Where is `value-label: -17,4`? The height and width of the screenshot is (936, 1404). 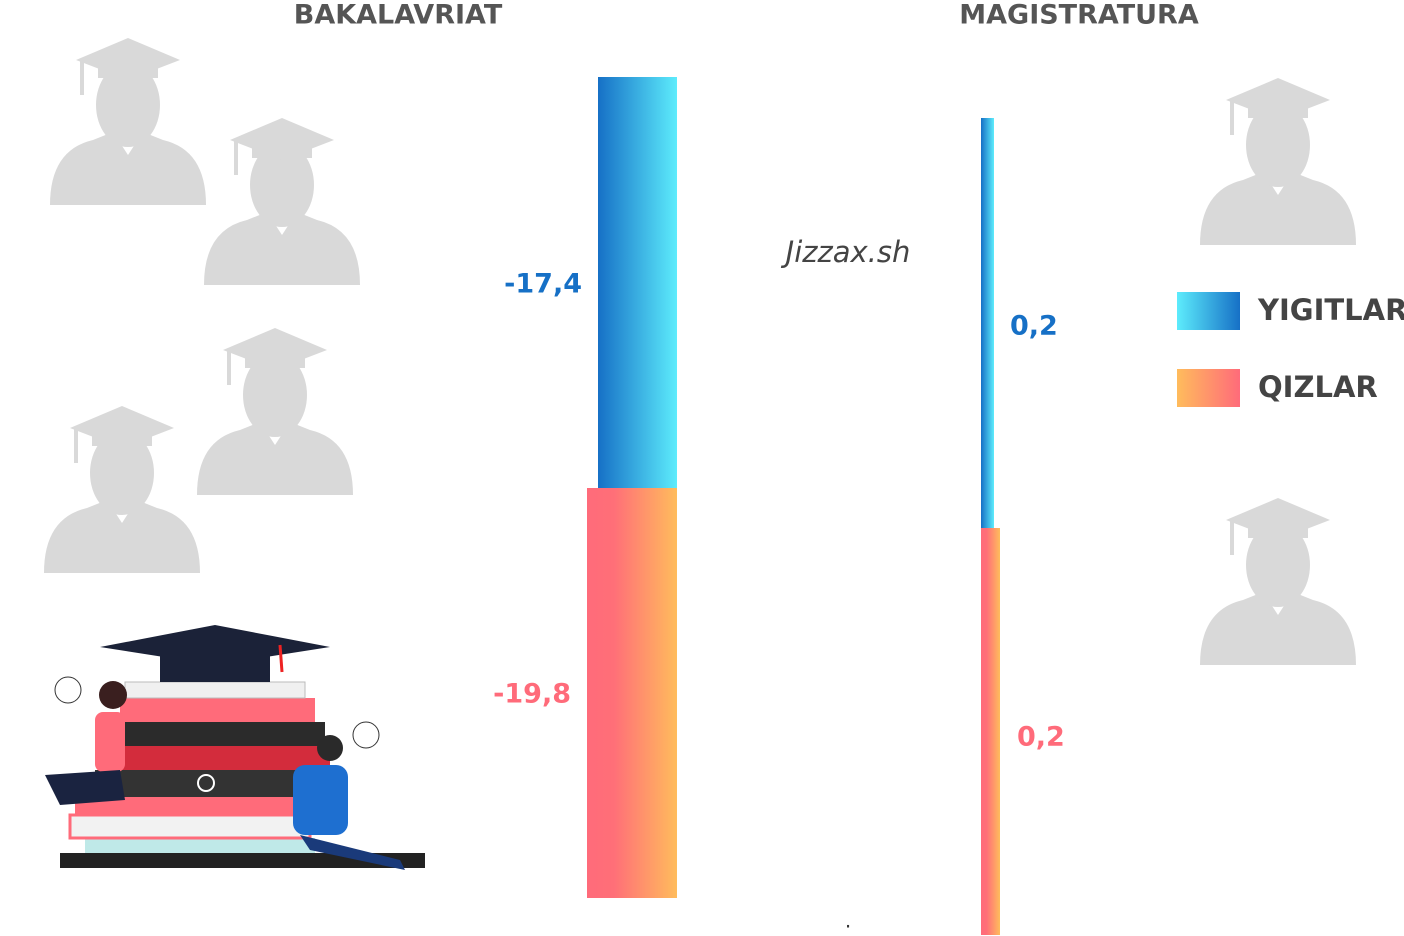 value-label: -17,4 is located at coordinates (543, 284).